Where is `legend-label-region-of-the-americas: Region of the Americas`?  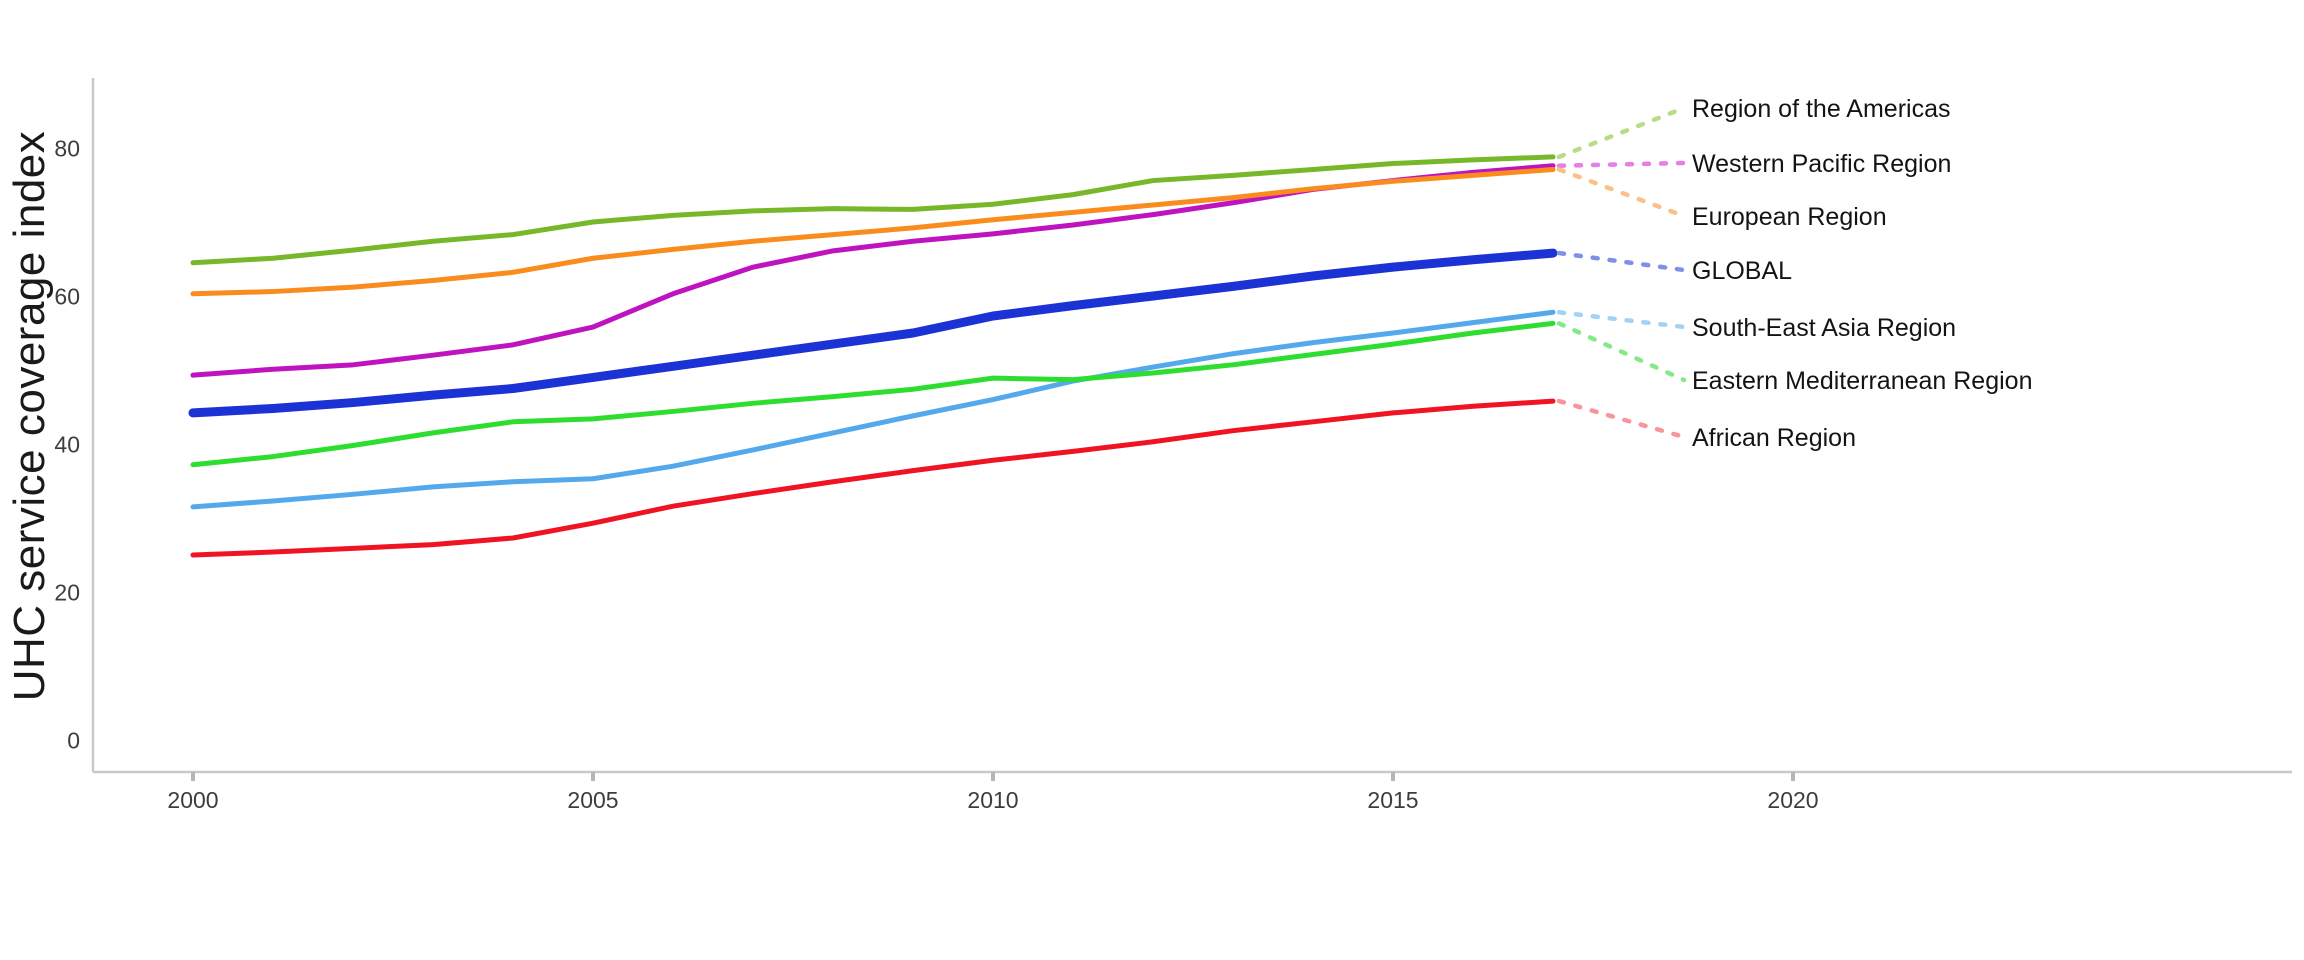 legend-label-region-of-the-americas: Region of the Americas is located at coordinates (1821, 109).